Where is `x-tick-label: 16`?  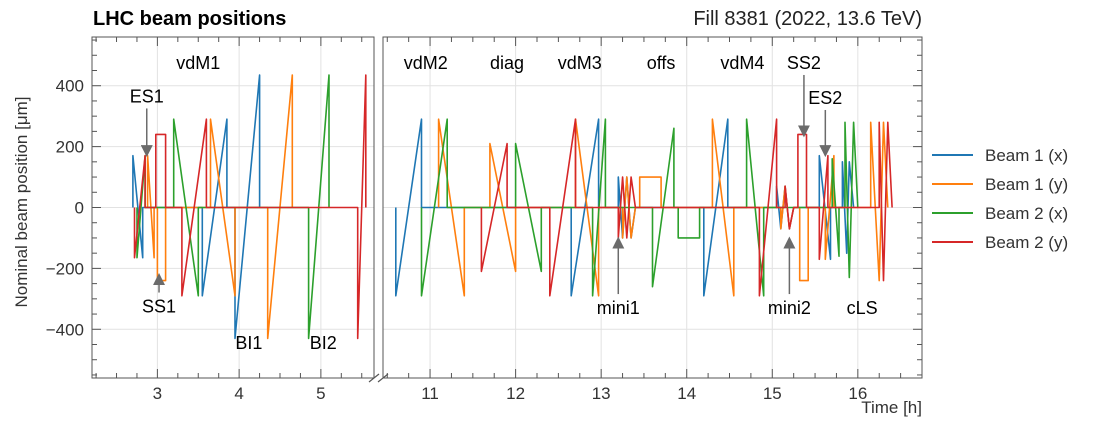
x-tick-label: 16 is located at coordinates (857, 393).